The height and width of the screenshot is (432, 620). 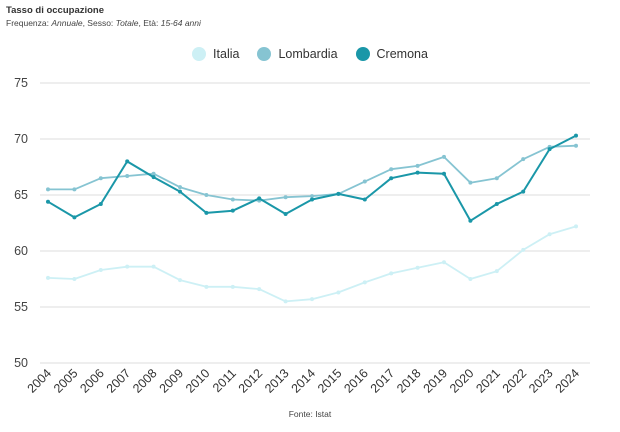 I want to click on x-tick-label: 2023, so click(x=541, y=381).